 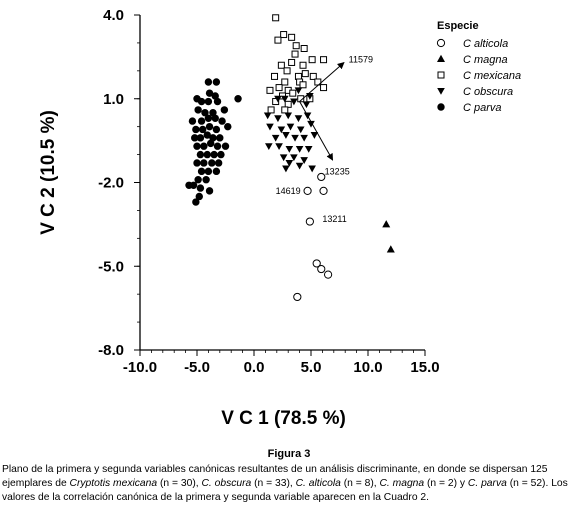 I want to click on x-tick-label: 15.0, so click(x=424, y=367).